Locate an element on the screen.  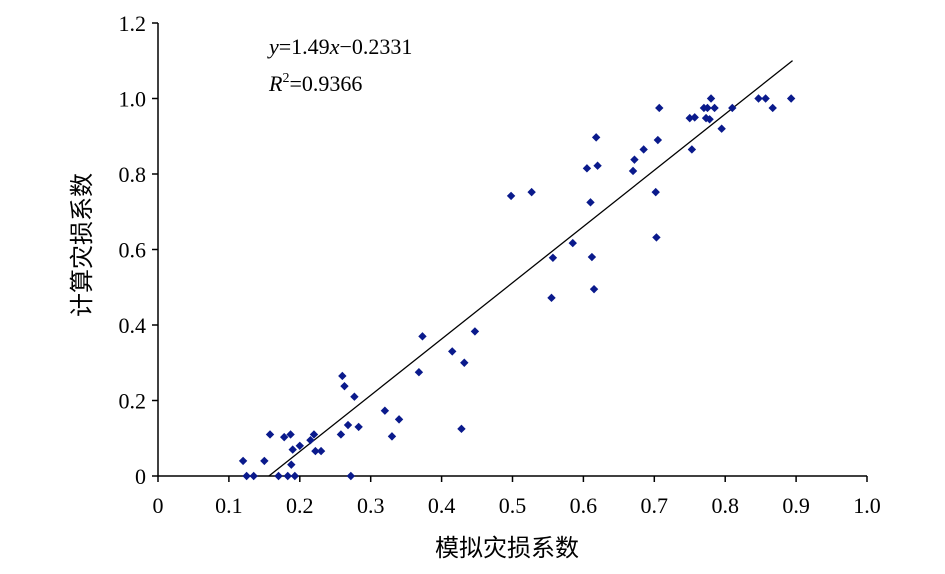
y-tick-label: 1.2 is located at coordinates (133, 23).